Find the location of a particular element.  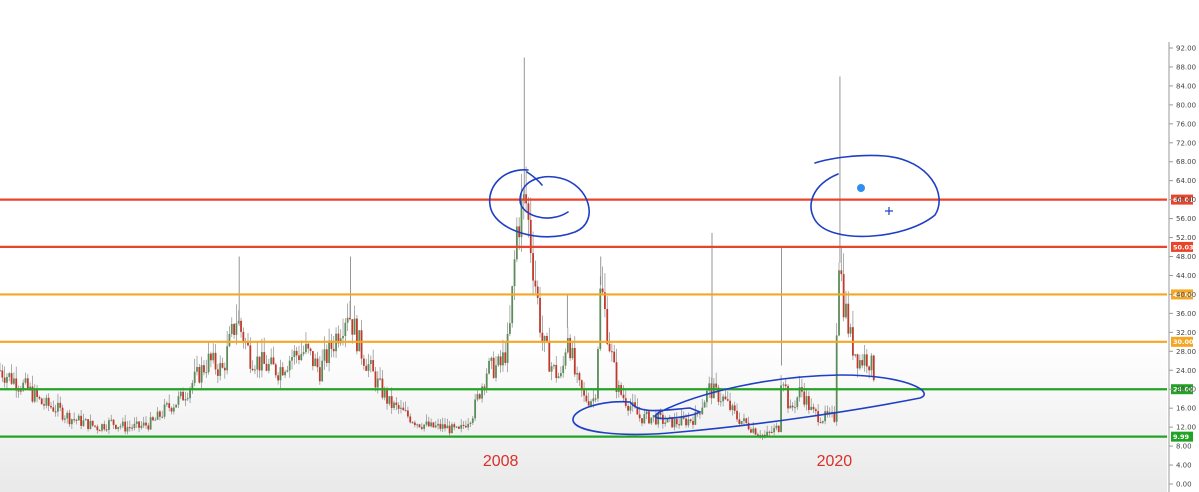

level-tag-label: 30.00 is located at coordinates (1183, 342).